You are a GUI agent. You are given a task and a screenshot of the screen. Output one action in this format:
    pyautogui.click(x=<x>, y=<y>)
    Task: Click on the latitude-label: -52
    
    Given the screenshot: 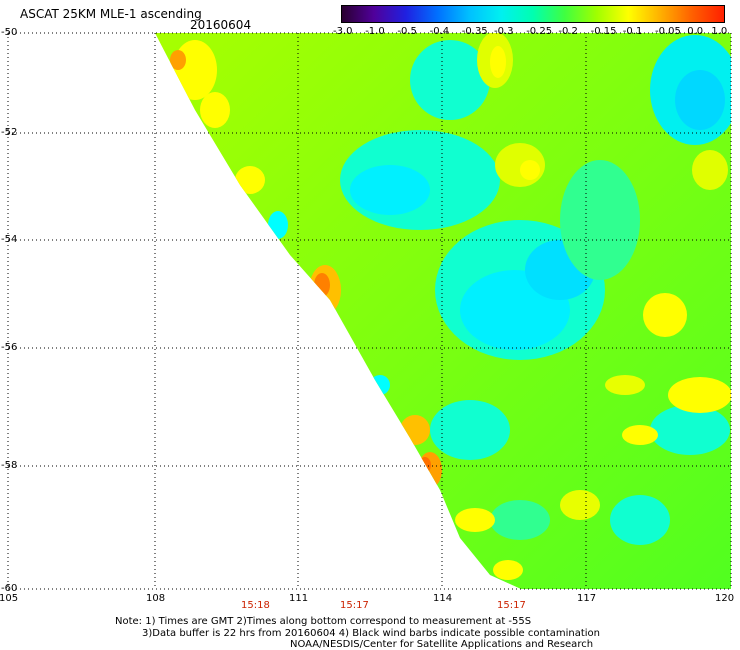 What is the action you would take?
    pyautogui.click(x=9, y=132)
    